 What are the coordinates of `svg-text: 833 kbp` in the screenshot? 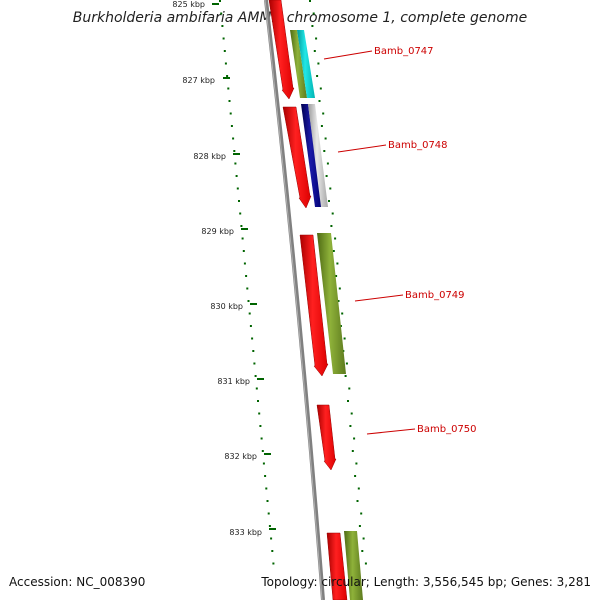 It's located at (245, 532).